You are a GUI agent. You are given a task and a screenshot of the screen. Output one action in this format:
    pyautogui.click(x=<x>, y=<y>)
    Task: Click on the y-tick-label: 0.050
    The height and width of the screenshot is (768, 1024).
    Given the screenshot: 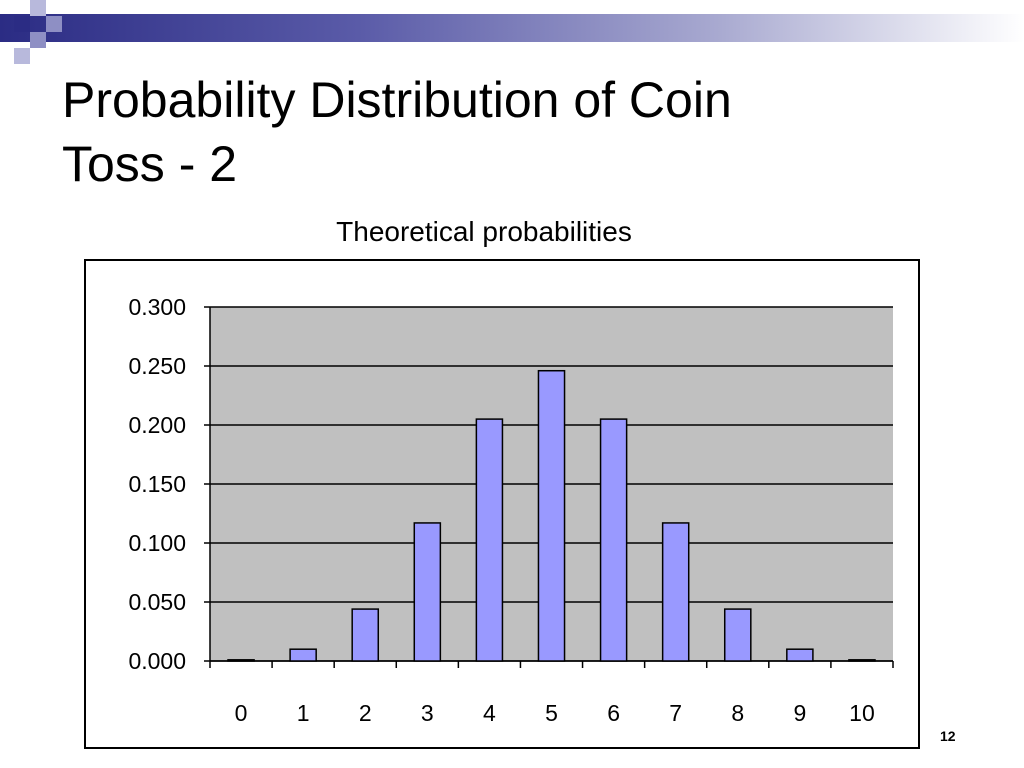 What is the action you would take?
    pyautogui.click(x=157, y=602)
    